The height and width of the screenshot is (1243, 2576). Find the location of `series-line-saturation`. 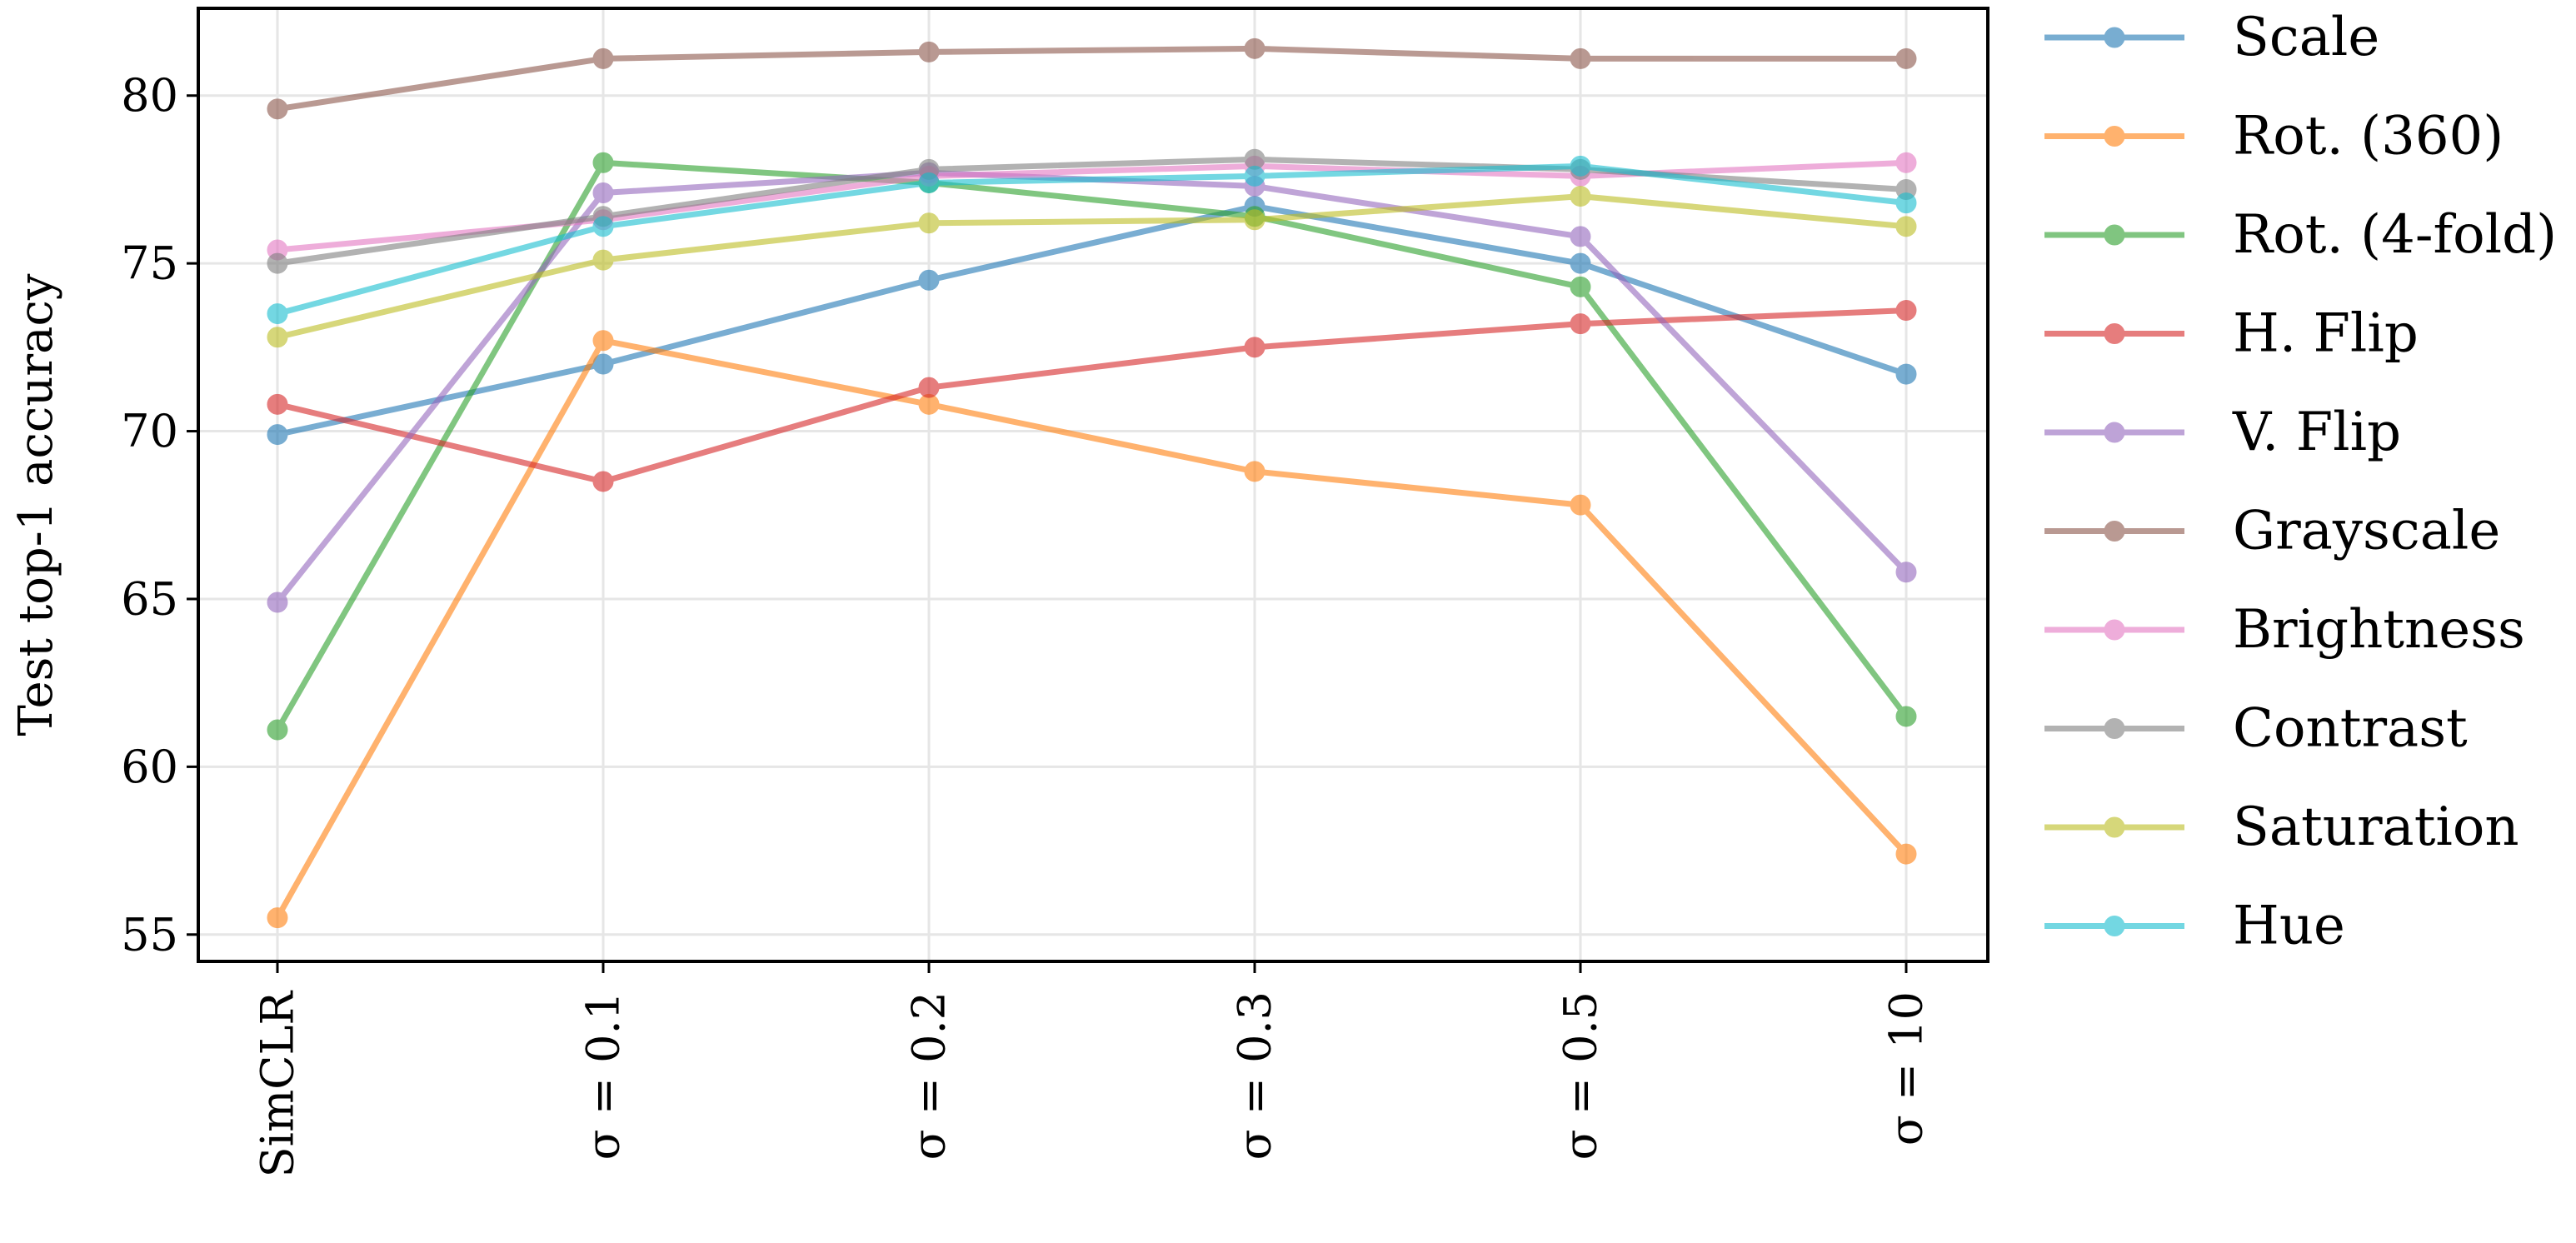

series-line-saturation is located at coordinates (1092, 267).